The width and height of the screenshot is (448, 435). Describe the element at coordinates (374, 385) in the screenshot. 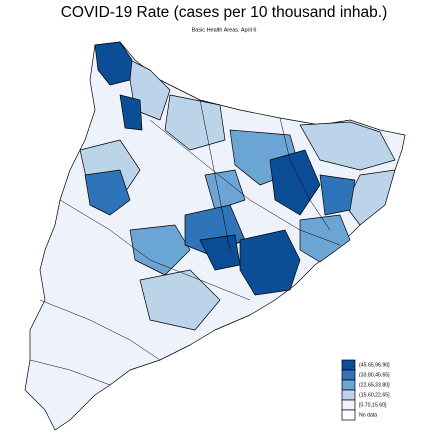

I see `legend-label: (22.65,33.80]` at that location.